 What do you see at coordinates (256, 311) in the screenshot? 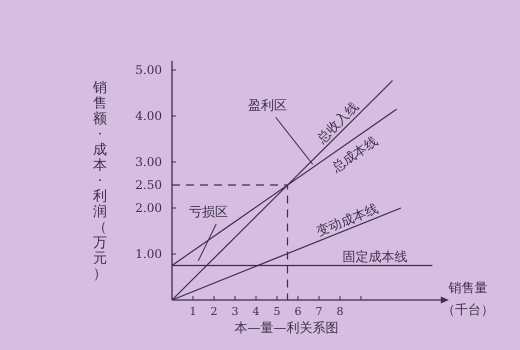
I see `x-tick-label: 4` at bounding box center [256, 311].